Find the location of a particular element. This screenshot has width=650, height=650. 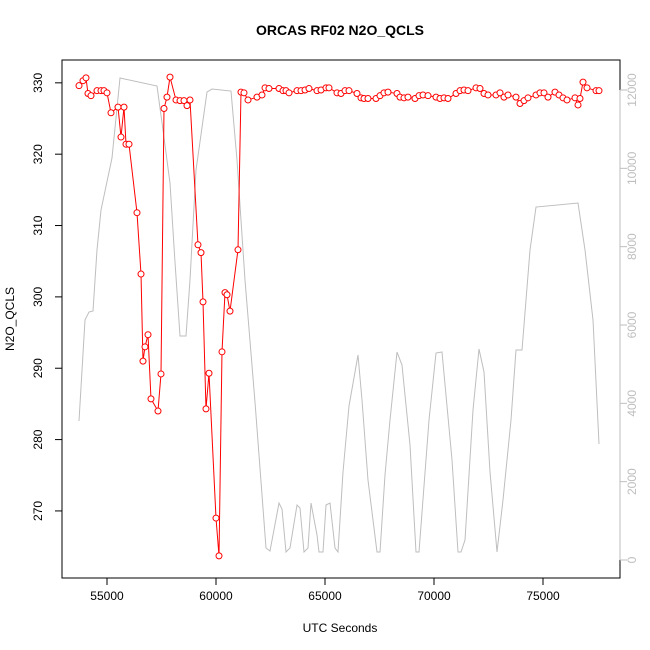

x-tick-label: 70000 is located at coordinates (434, 596).